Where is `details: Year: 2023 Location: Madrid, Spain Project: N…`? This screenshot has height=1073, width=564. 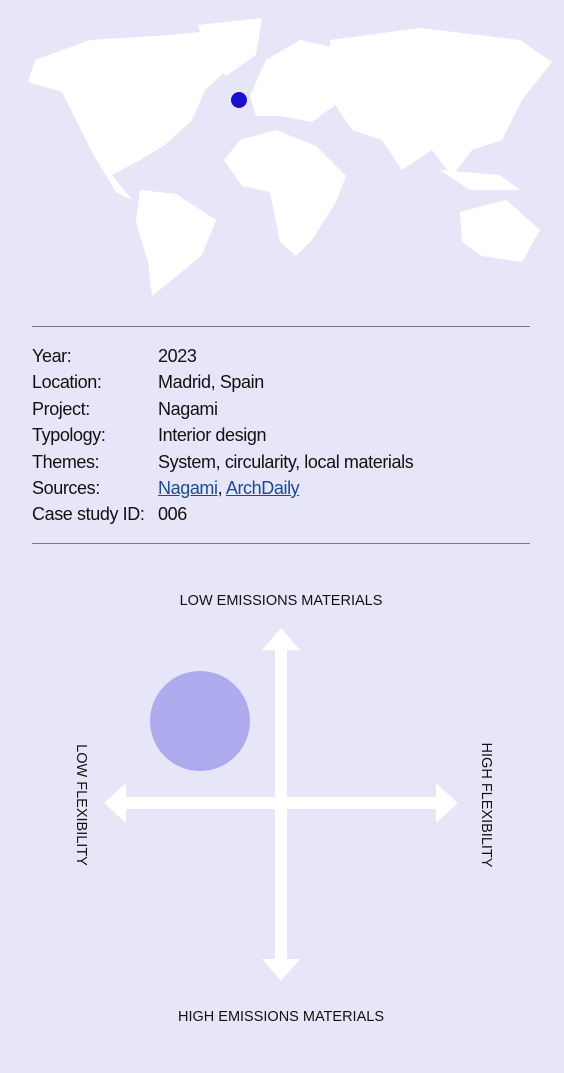
details: Year: 2023 Location: Madrid, Spain Project: N… is located at coordinates (223, 435).